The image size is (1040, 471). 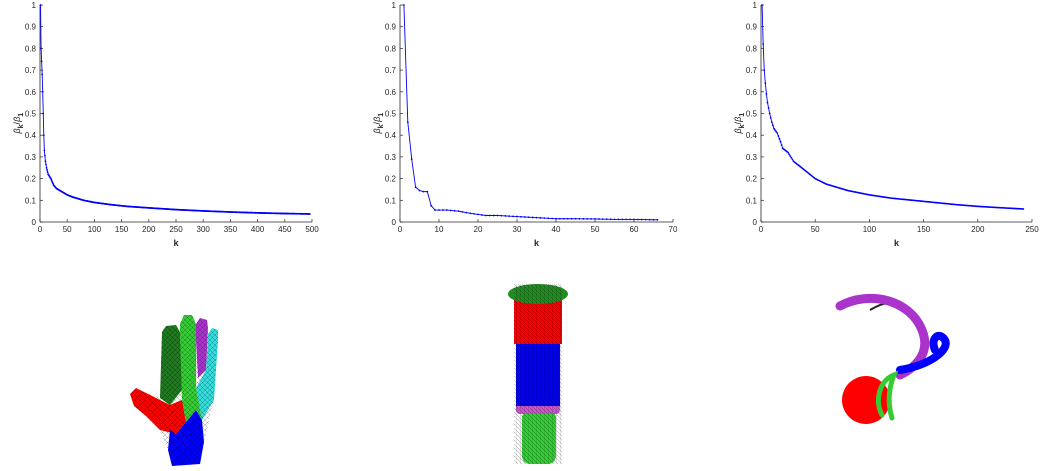 I want to click on segmented-cylinder-mesh, so click(x=538, y=374).